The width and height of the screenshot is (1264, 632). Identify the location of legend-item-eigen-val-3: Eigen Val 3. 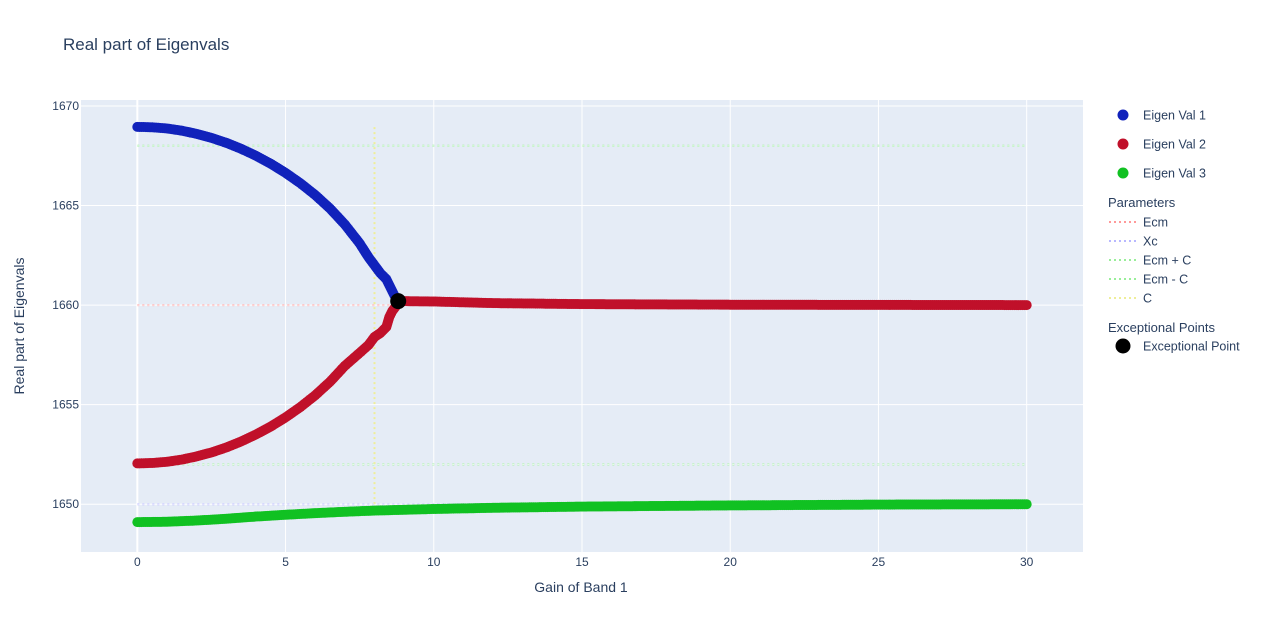
(1162, 174).